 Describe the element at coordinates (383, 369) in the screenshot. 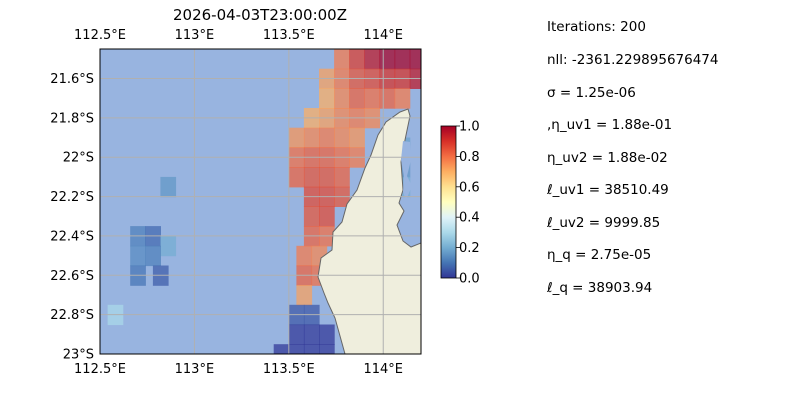

I see `x-tick-label-bottom: 114°E` at that location.